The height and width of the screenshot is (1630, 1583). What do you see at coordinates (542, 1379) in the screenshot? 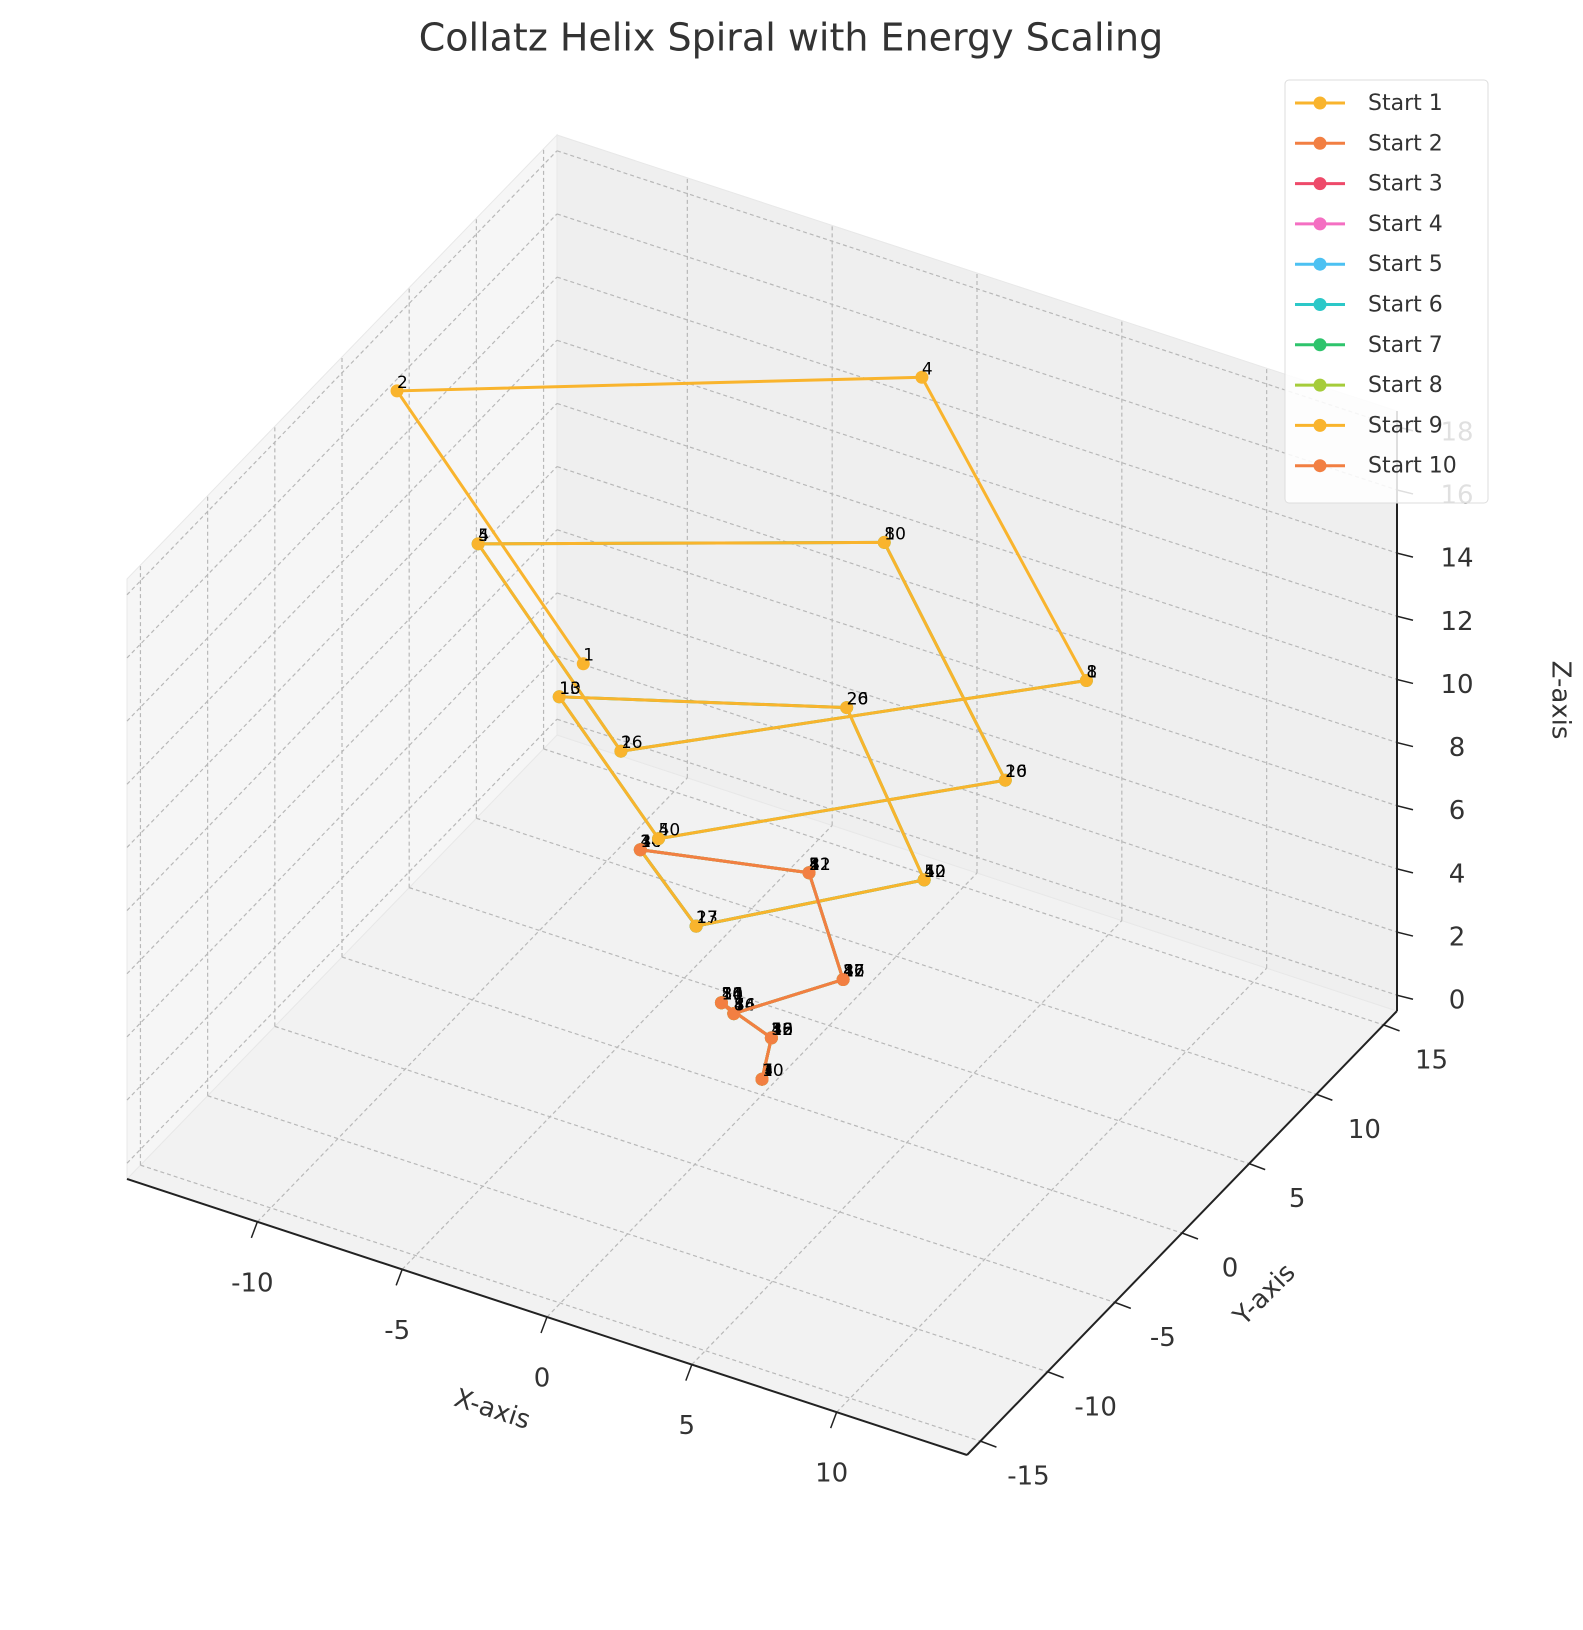
I see `x-tick-label: 0` at bounding box center [542, 1379].